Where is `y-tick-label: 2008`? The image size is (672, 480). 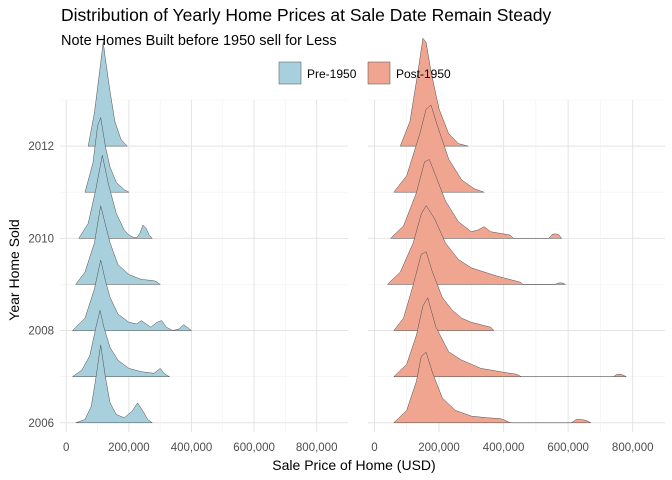
y-tick-label: 2008 is located at coordinates (41, 332).